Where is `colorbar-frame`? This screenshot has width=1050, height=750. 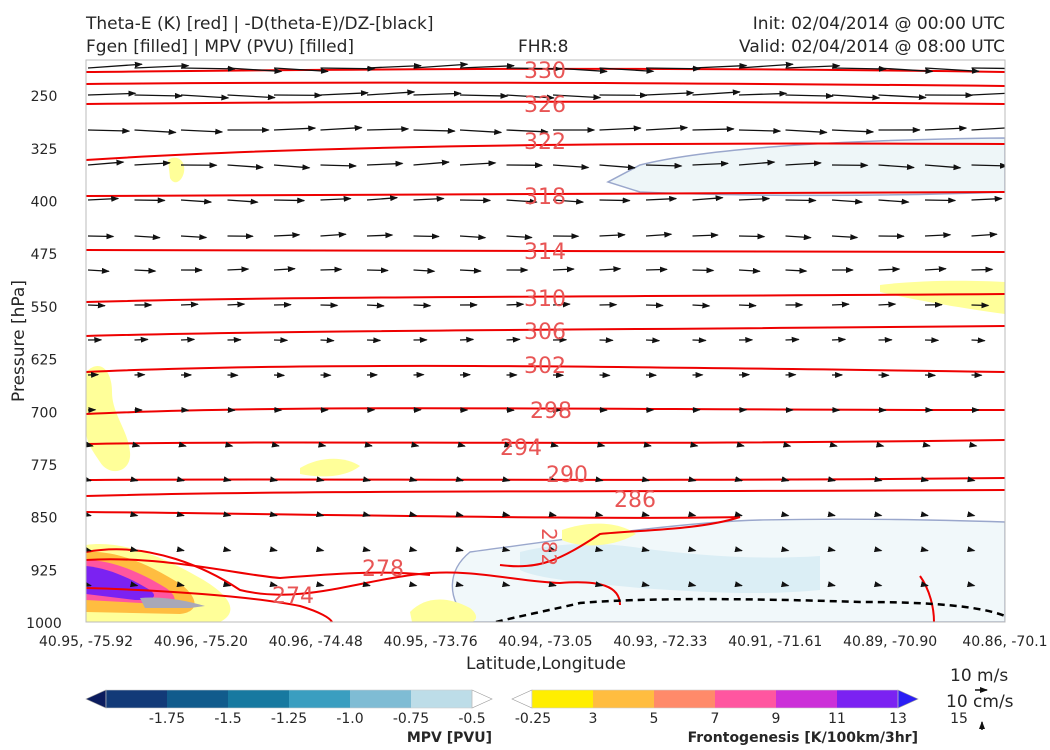
colorbar-frame is located at coordinates (715, 699).